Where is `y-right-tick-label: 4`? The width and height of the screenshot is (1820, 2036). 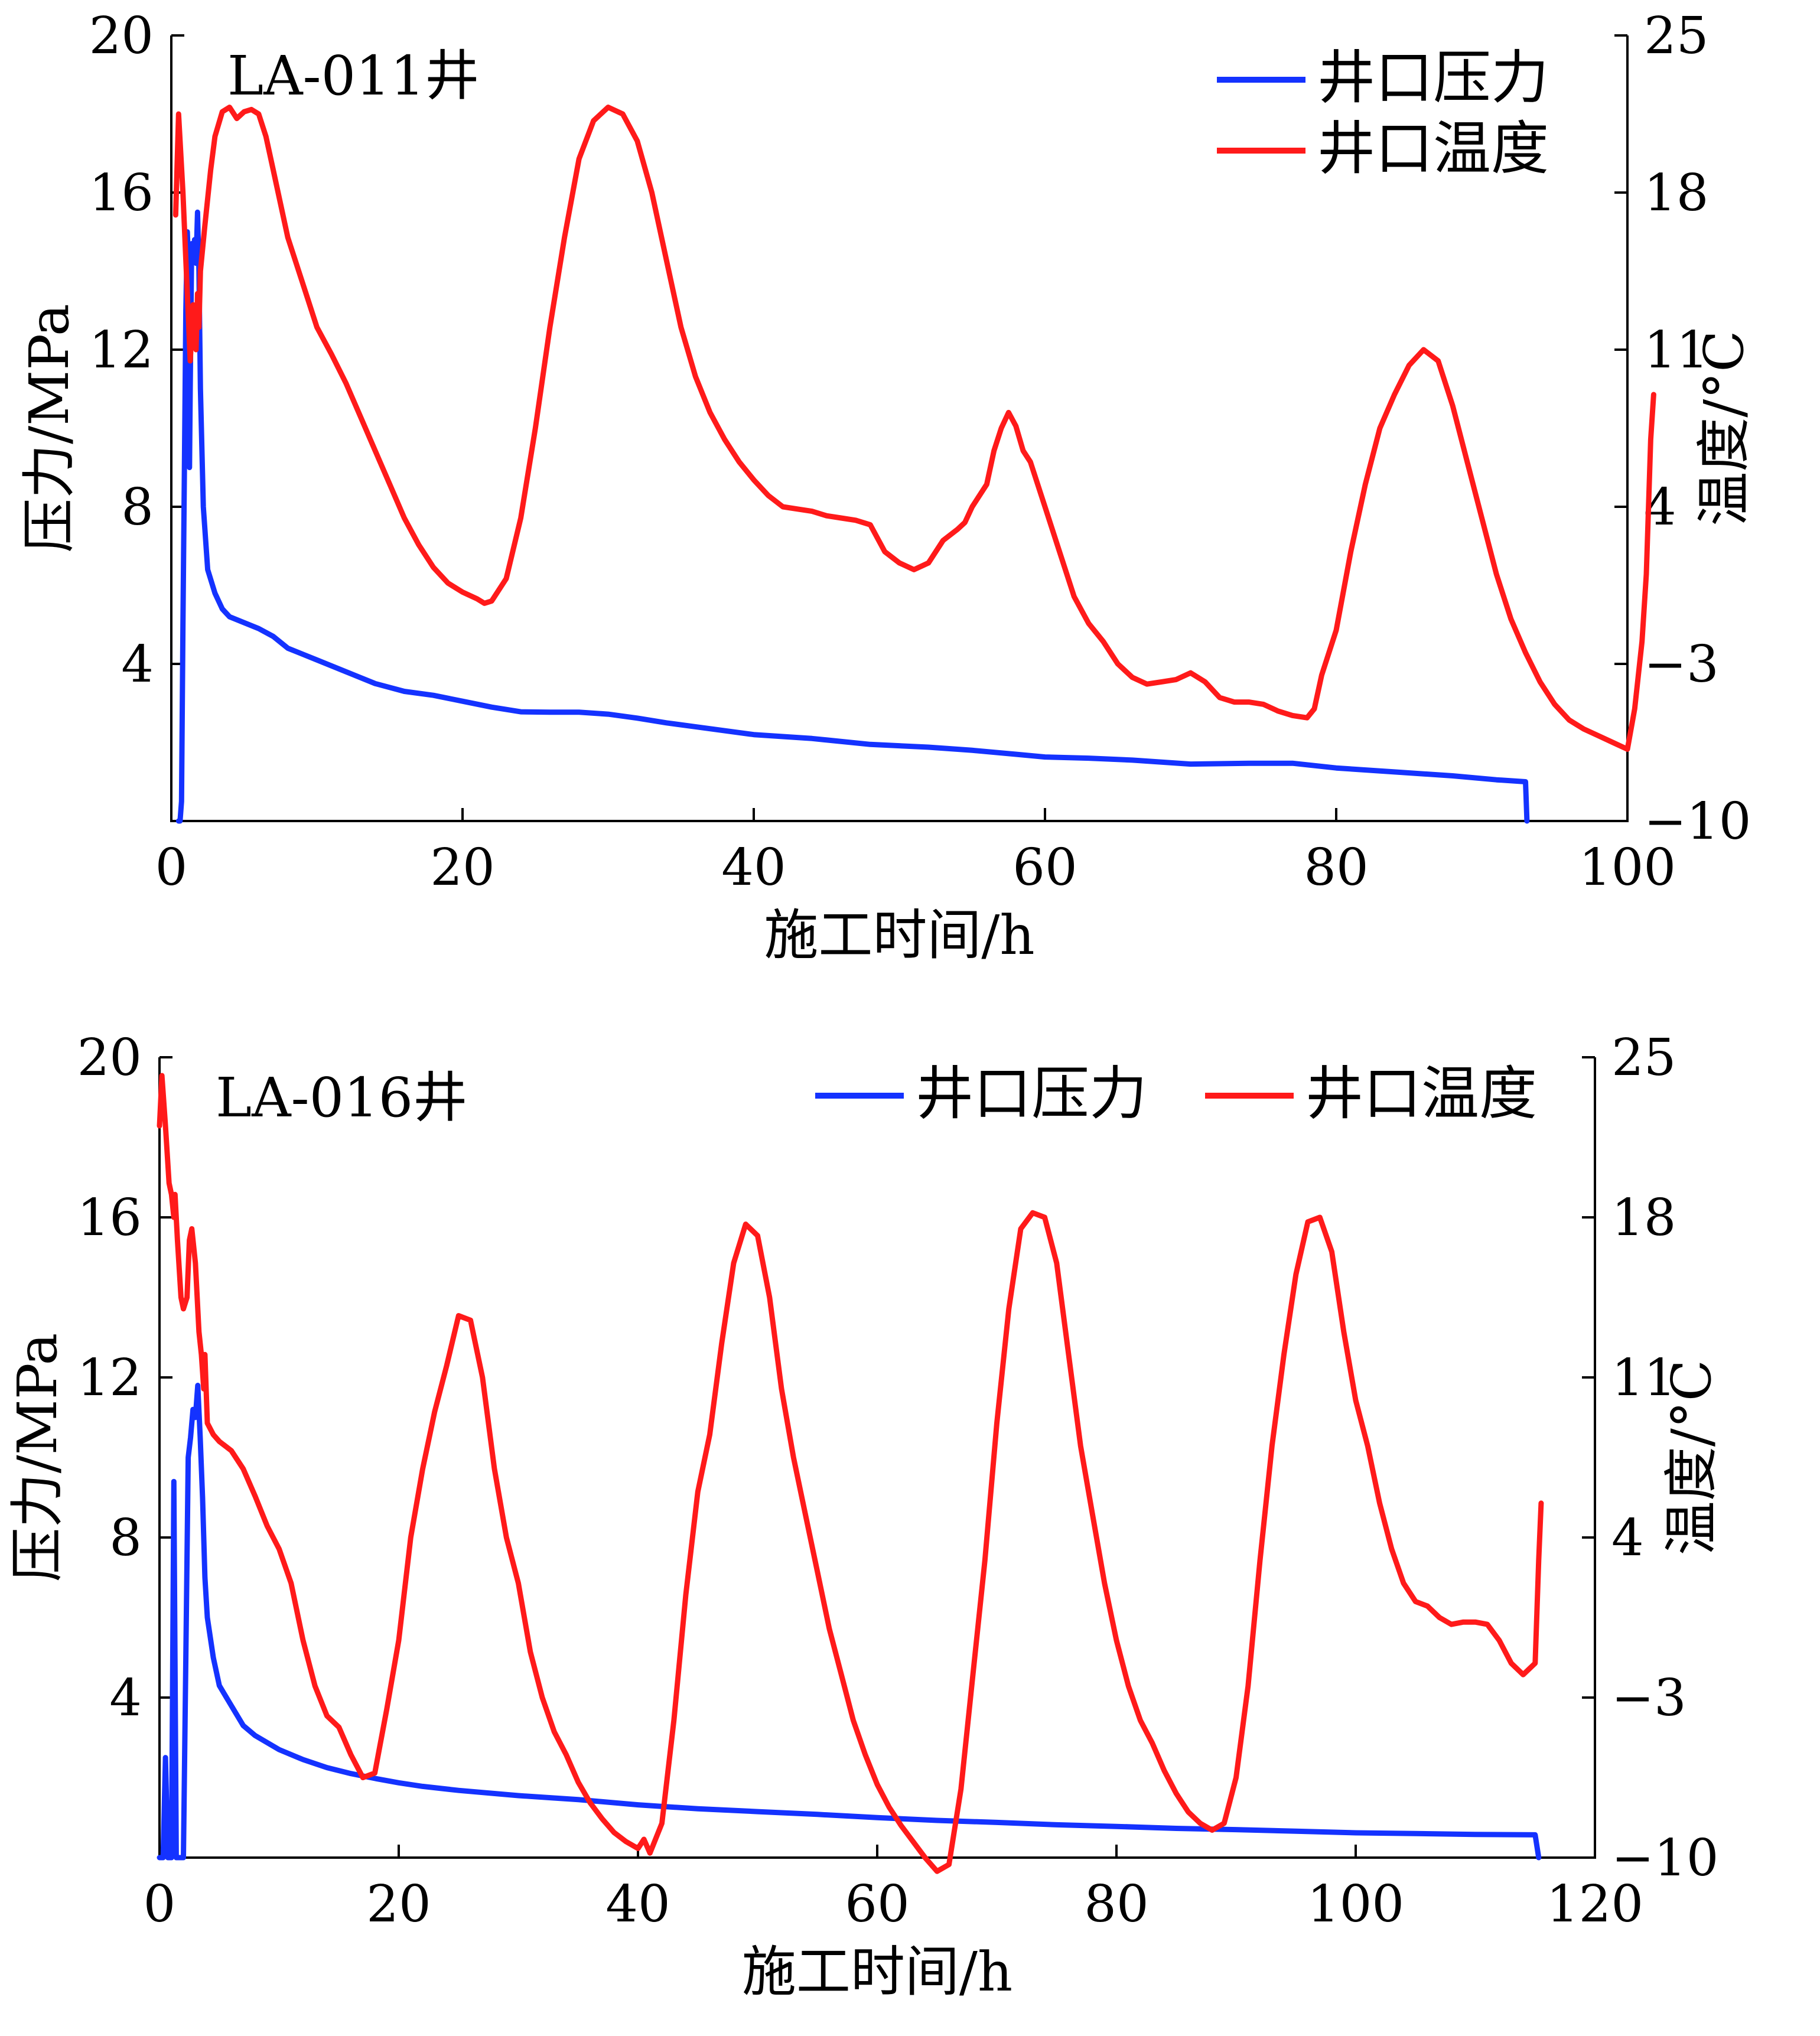
y-right-tick-label: 4 is located at coordinates (1627, 1539).